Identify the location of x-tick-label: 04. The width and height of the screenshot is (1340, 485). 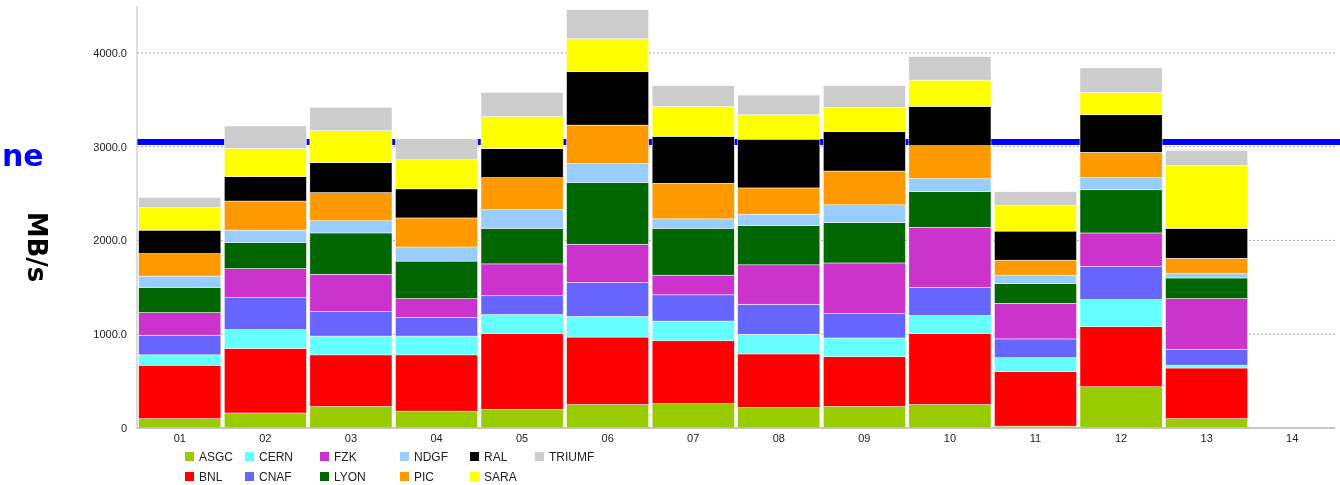
(436, 438).